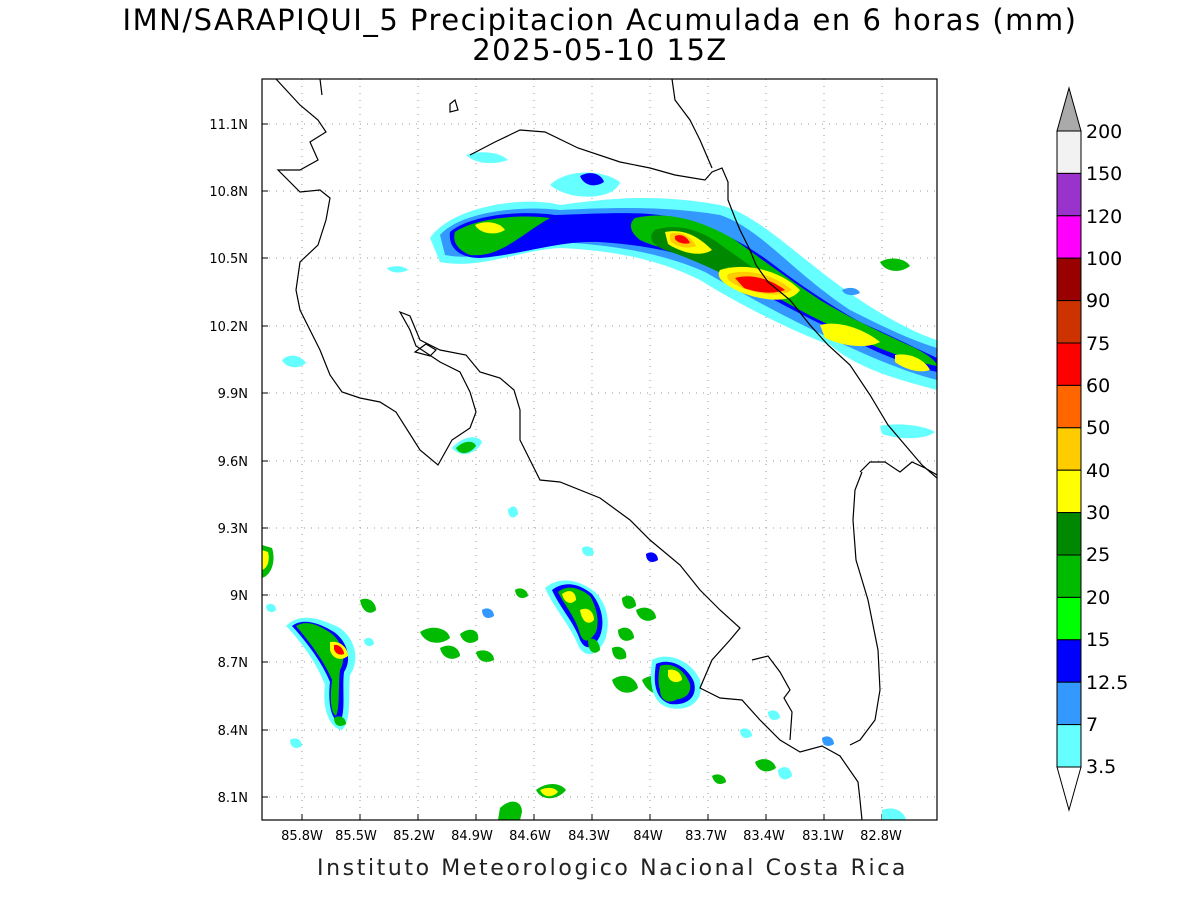 The width and height of the screenshot is (1200, 900). Describe the element at coordinates (472, 836) in the screenshot. I see `lon-tick-label: 84.9W` at that location.